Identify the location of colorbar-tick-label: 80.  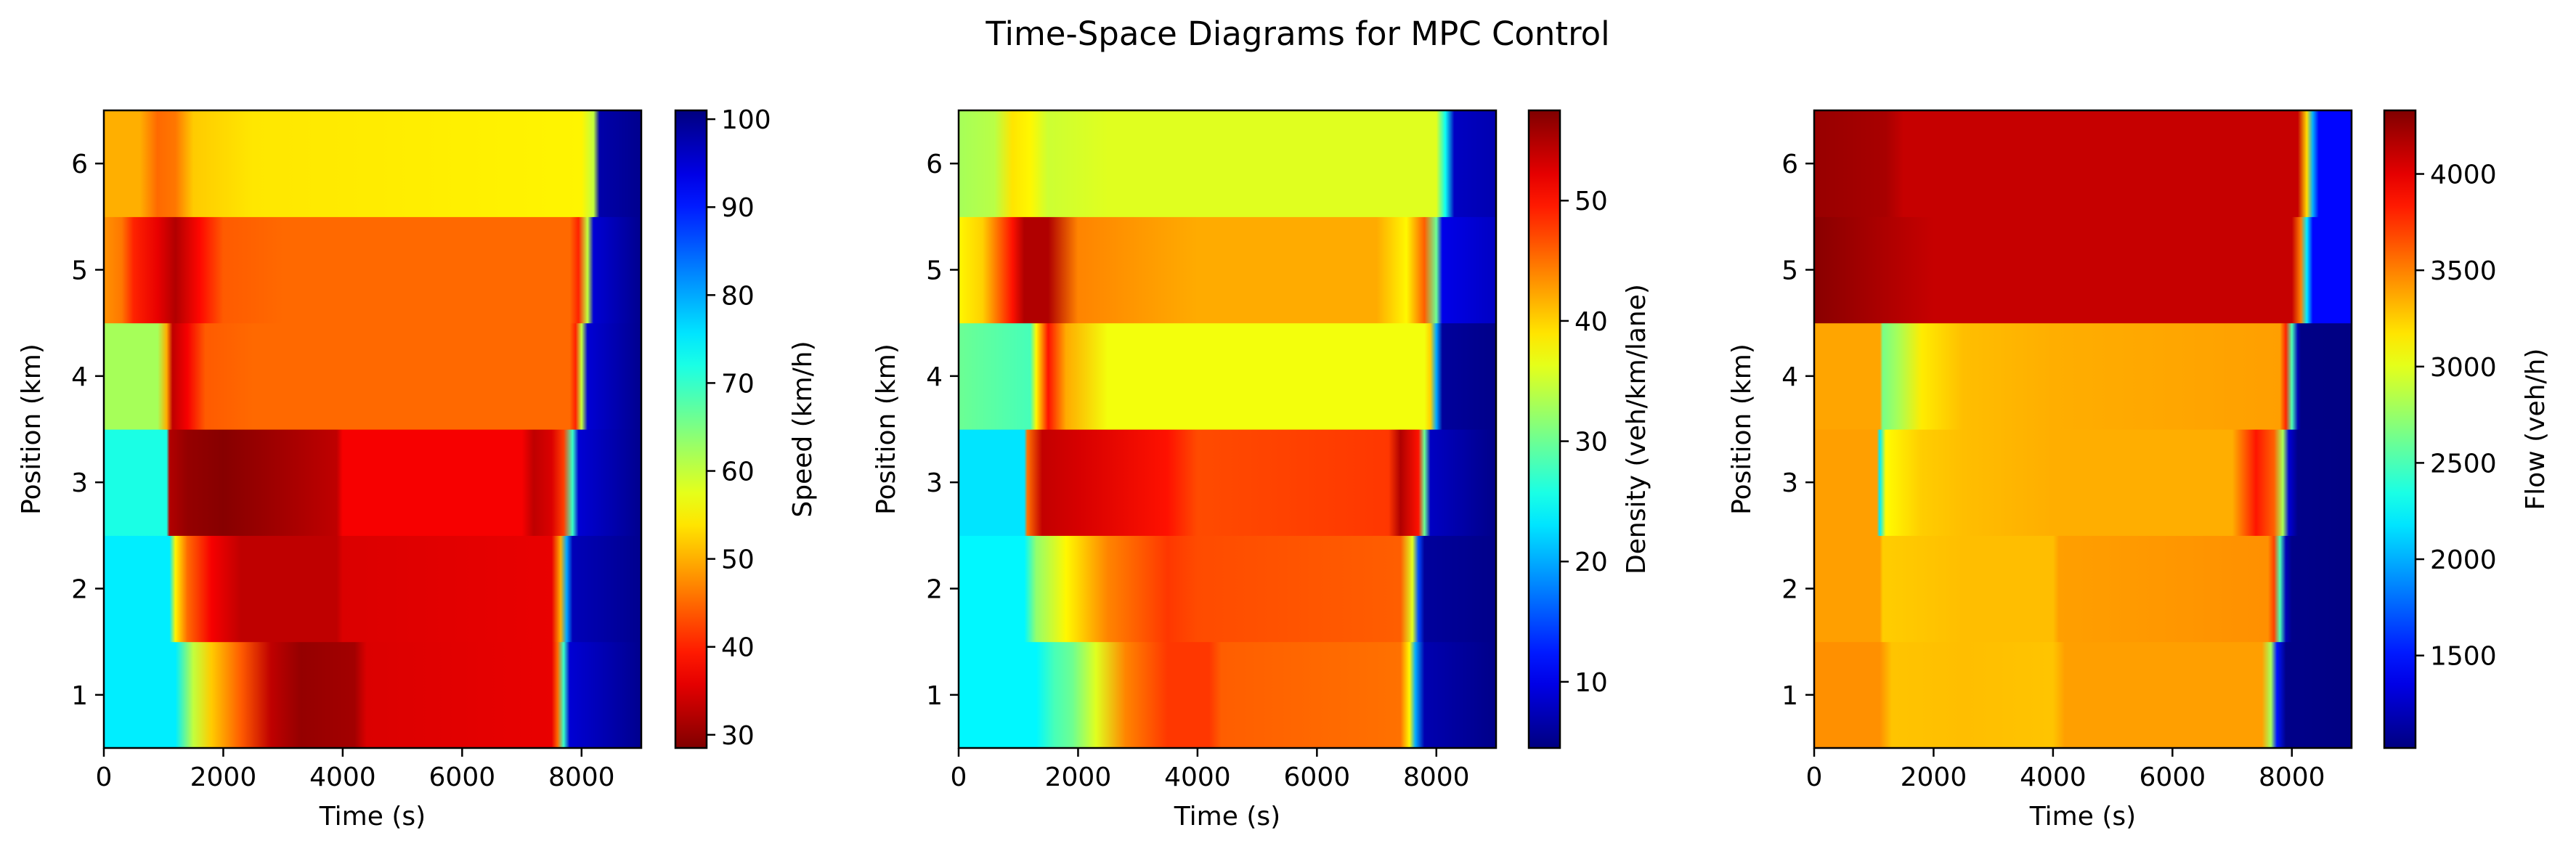
(738, 296).